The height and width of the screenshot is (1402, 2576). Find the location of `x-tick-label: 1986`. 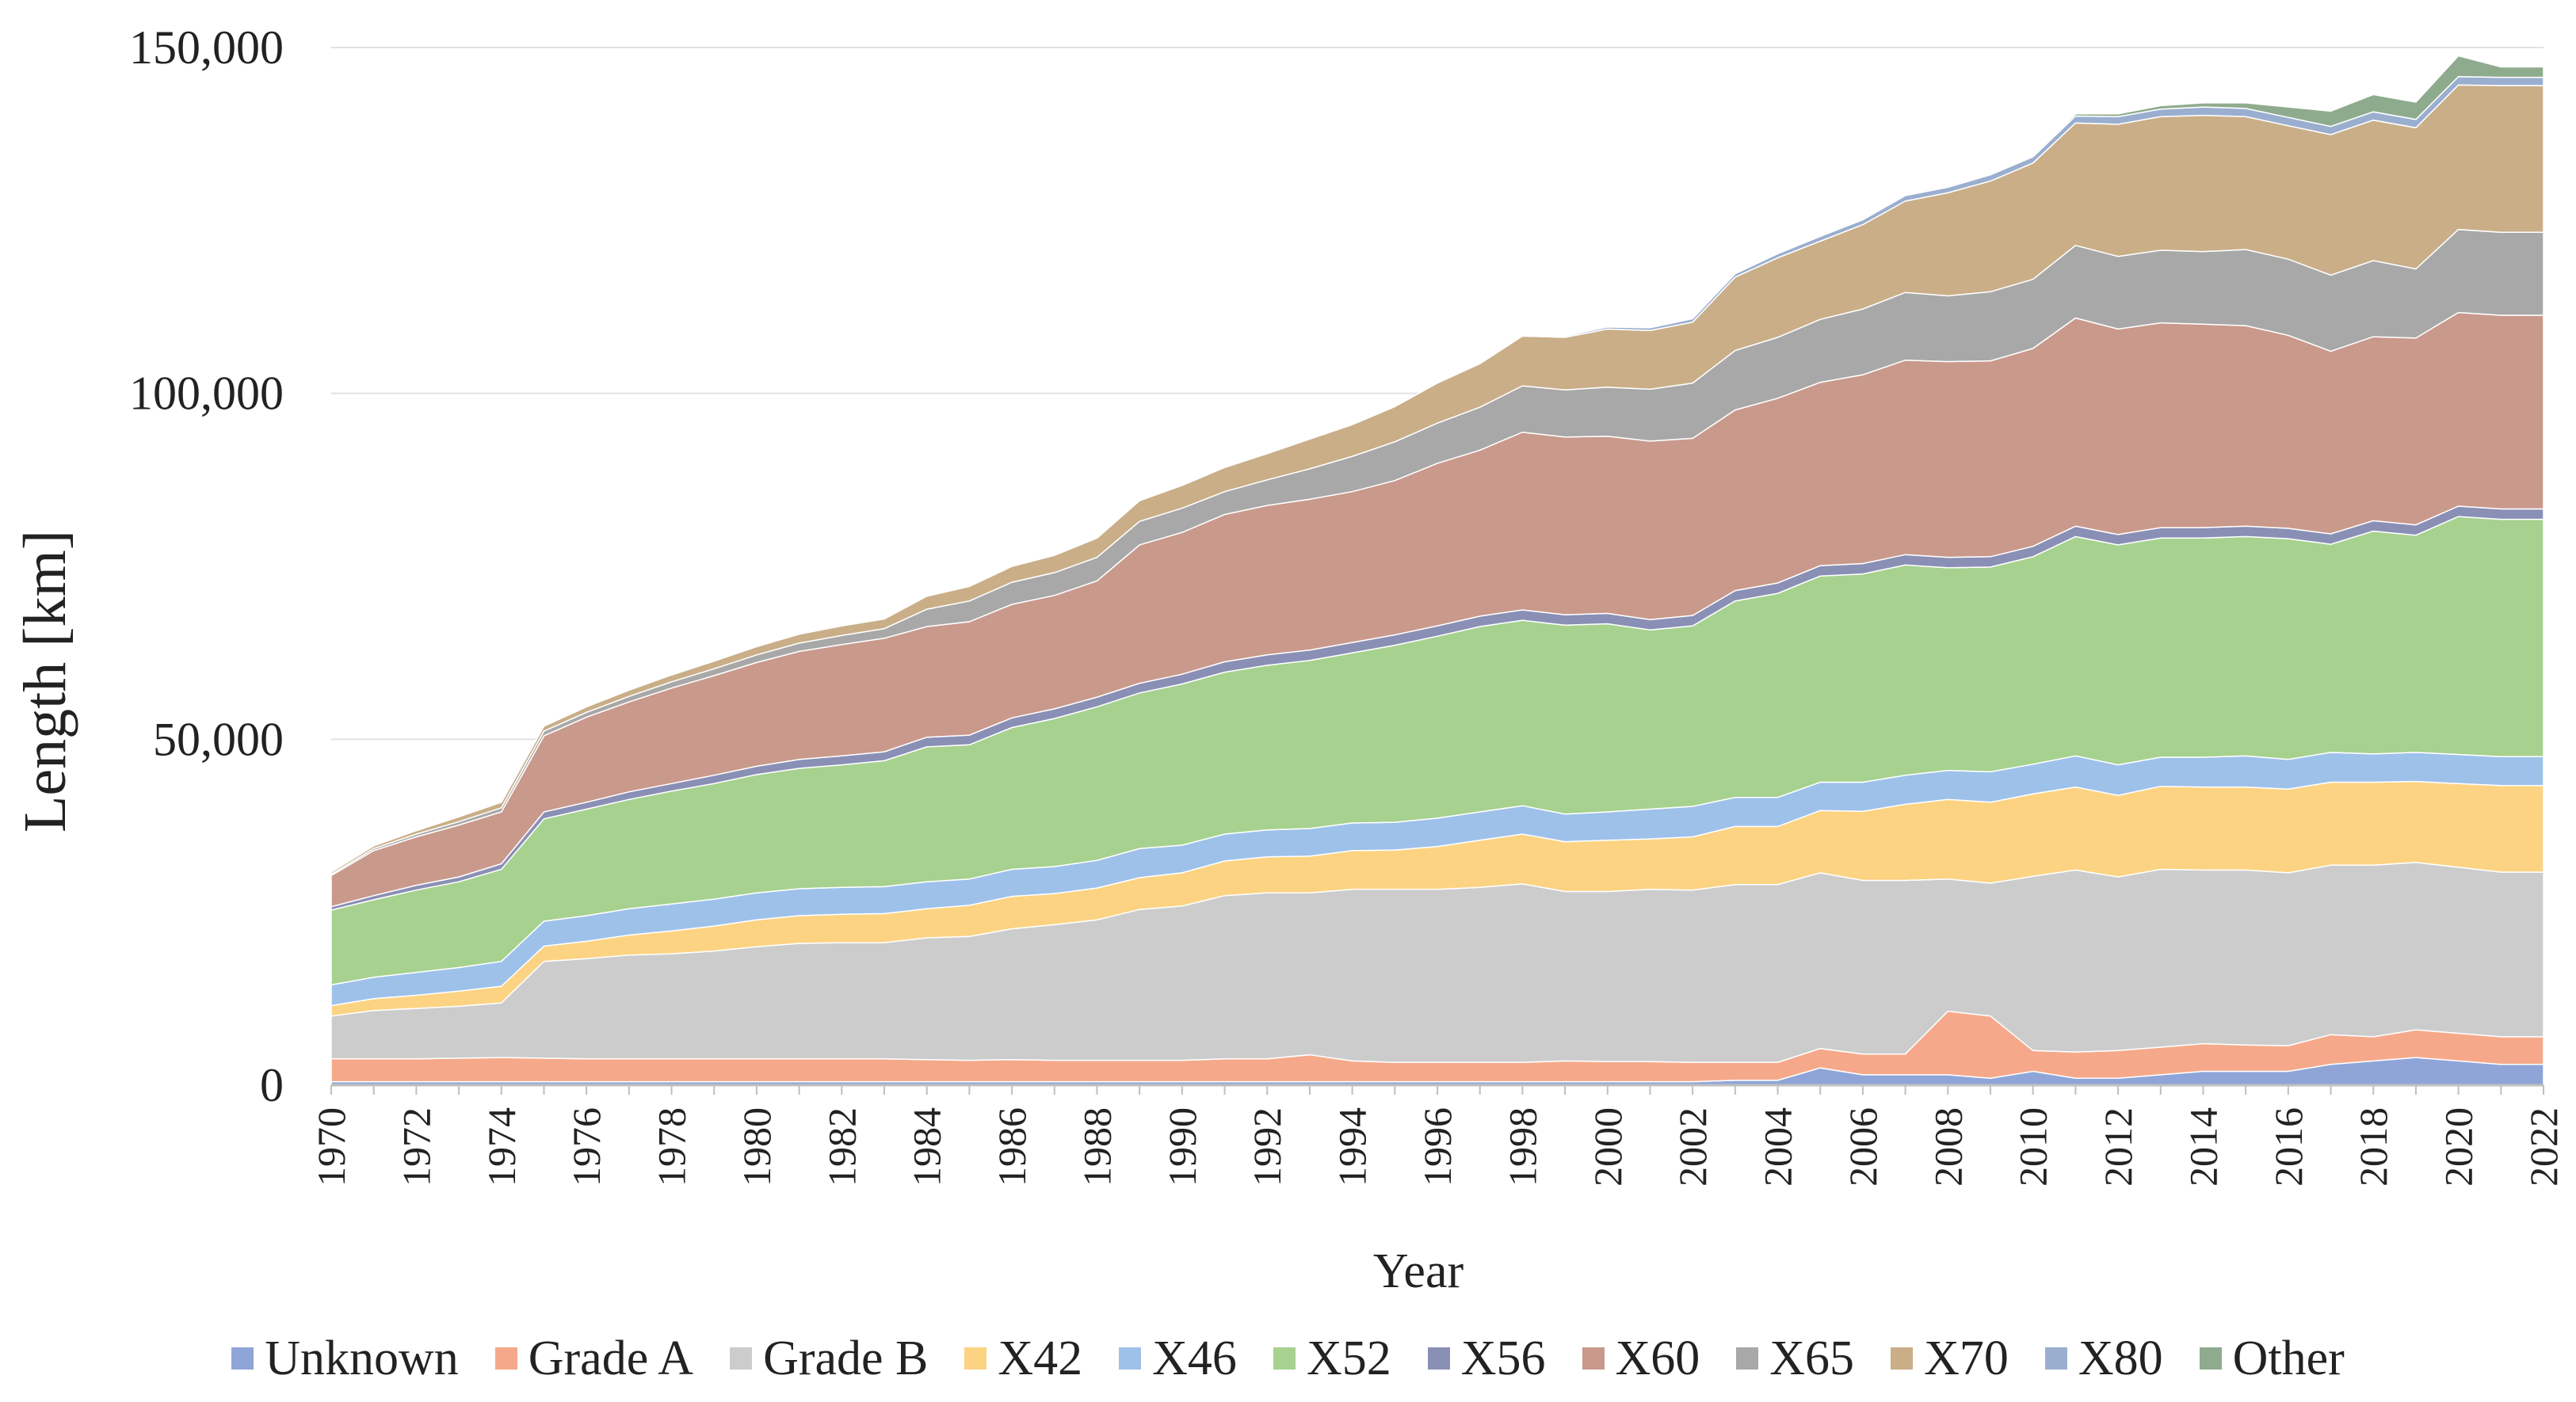

x-tick-label: 1986 is located at coordinates (1012, 1147).